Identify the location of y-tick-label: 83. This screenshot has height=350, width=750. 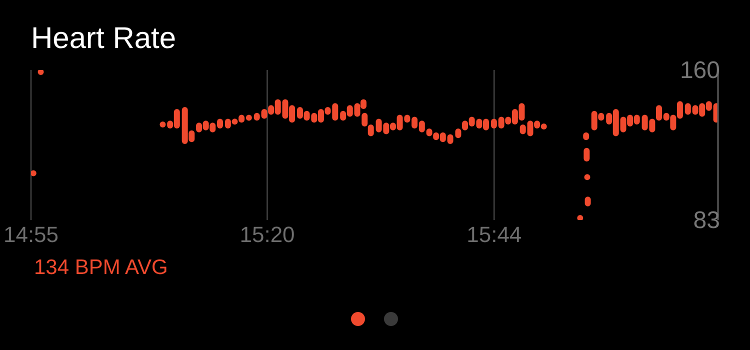
(706, 220).